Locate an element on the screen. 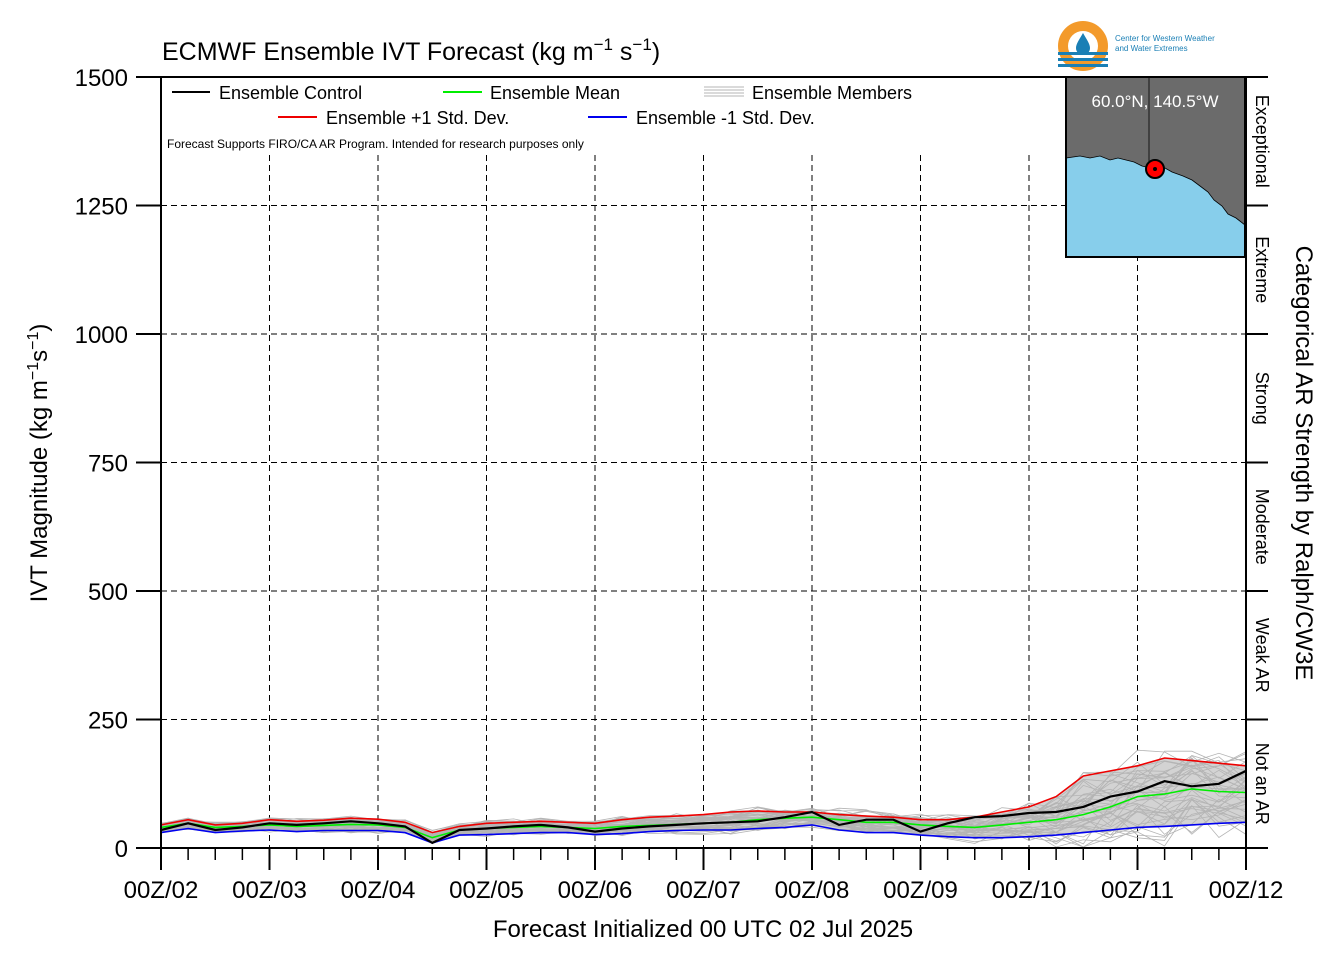 The height and width of the screenshot is (962, 1336). category-label: Weak AR is located at coordinates (1262, 655).